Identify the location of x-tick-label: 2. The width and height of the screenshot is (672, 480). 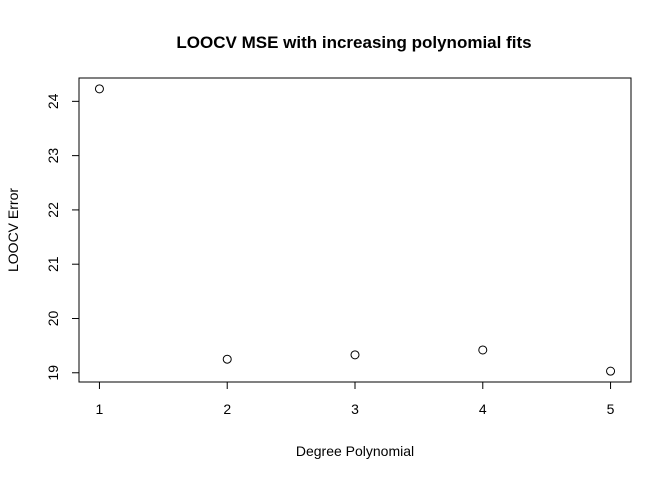
(227, 409).